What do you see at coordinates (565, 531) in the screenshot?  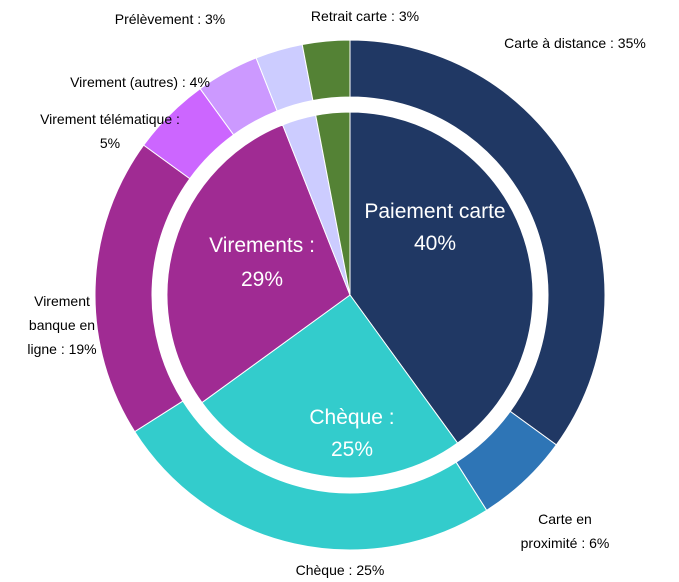 I see `data-label: Carte en proximité : 6%` at bounding box center [565, 531].